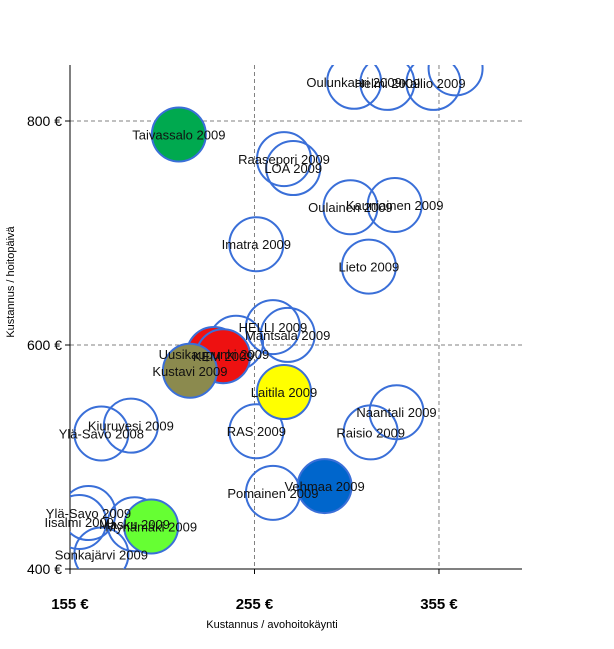 This screenshot has height=649, width=614. Describe the element at coordinates (88, 513) in the screenshot. I see `point-label-25: Ylä-Savo 2009` at that location.